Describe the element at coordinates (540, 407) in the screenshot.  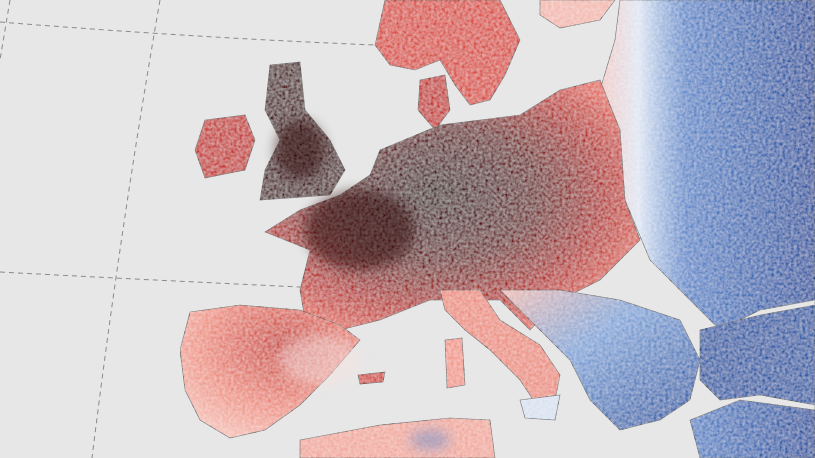
I see `sicily` at that location.